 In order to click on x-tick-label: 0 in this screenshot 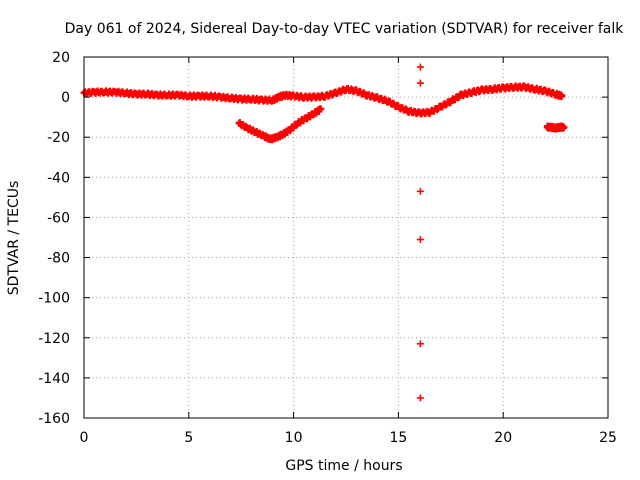, I will do `click(84, 438)`.